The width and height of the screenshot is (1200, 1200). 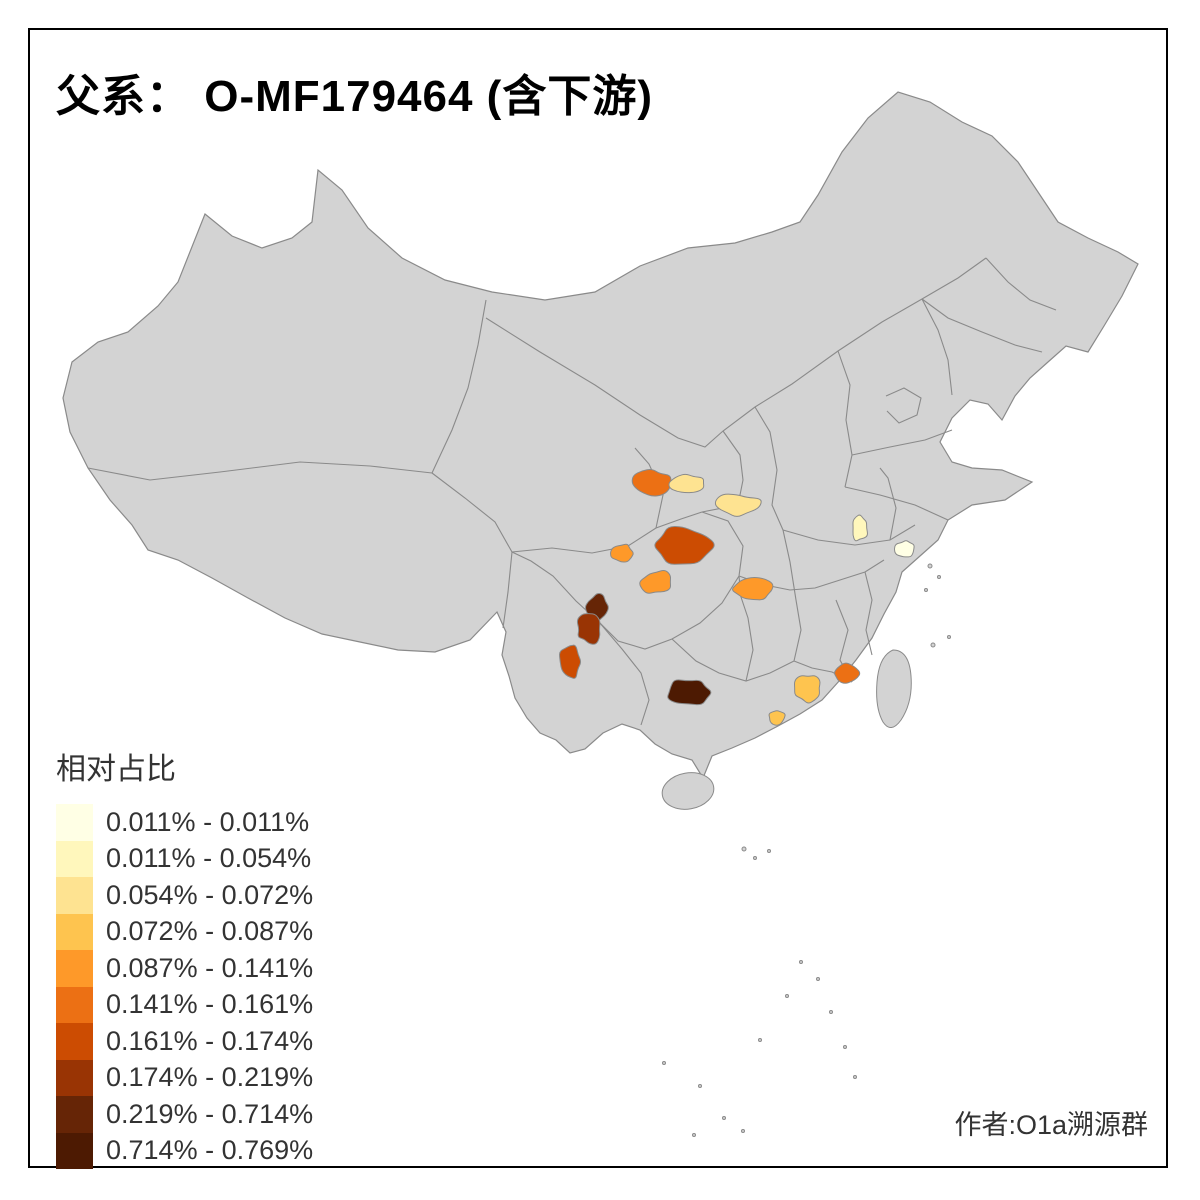 I want to click on legend-label: 0.087% - 0.141%, so click(x=210, y=967).